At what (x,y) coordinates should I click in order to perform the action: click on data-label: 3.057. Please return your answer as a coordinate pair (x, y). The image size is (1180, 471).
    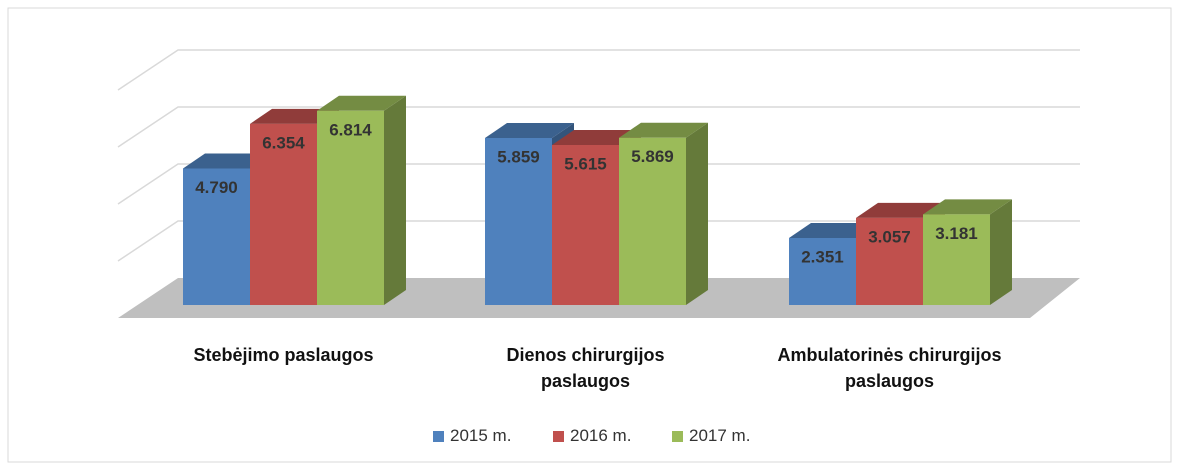
    Looking at the image, I should click on (889, 236).